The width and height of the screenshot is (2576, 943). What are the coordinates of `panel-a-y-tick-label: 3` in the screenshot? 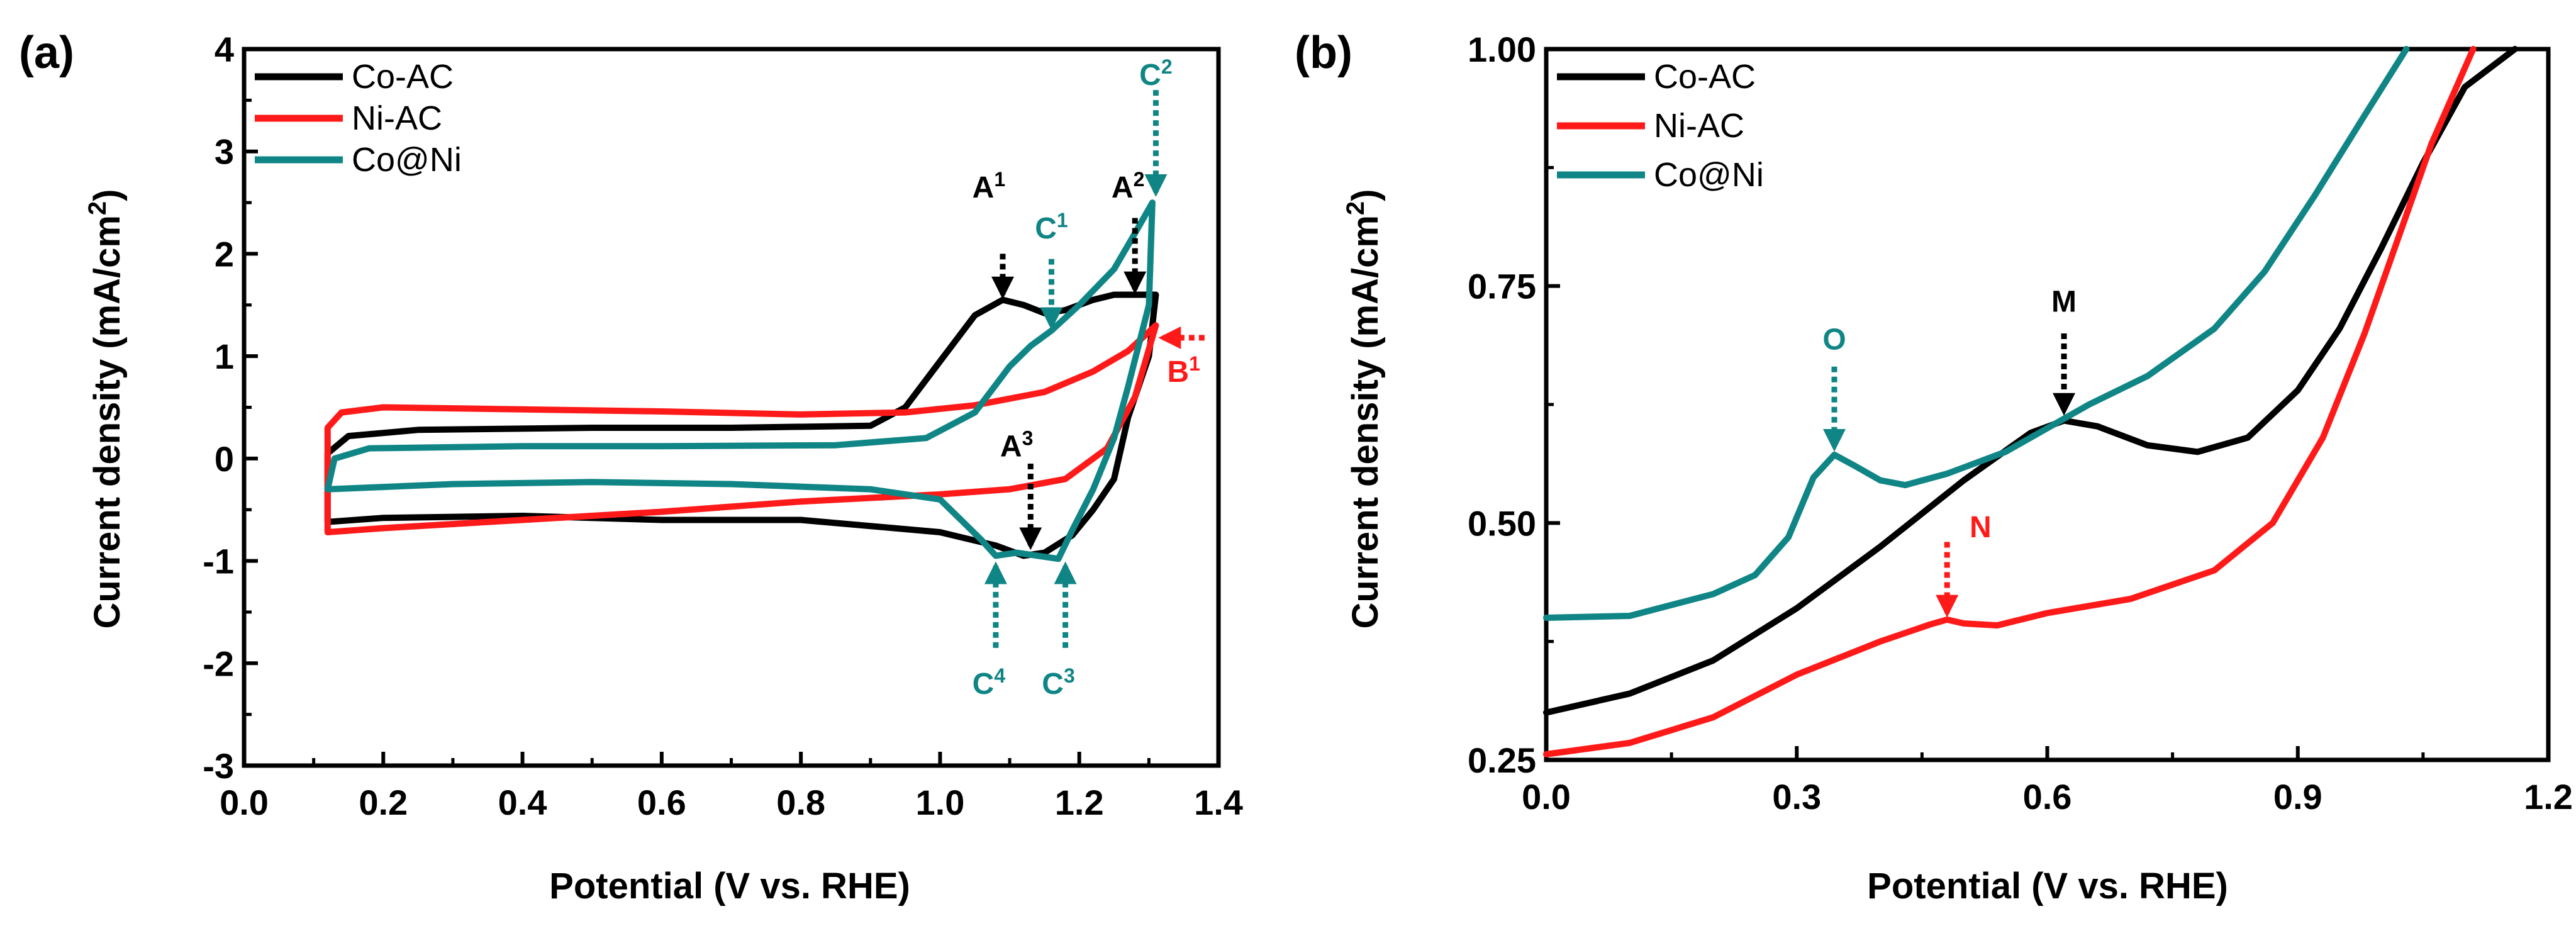 It's located at (224, 152).